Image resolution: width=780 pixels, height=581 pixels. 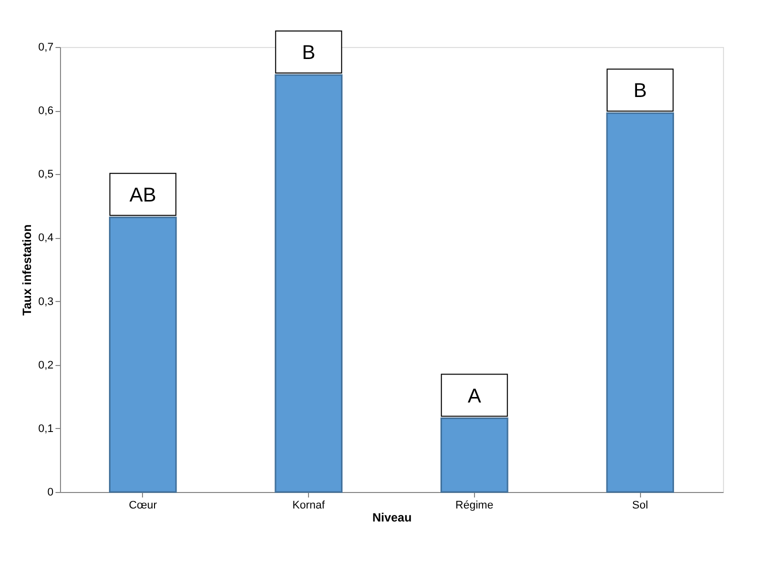 I want to click on annotation: A, so click(x=475, y=396).